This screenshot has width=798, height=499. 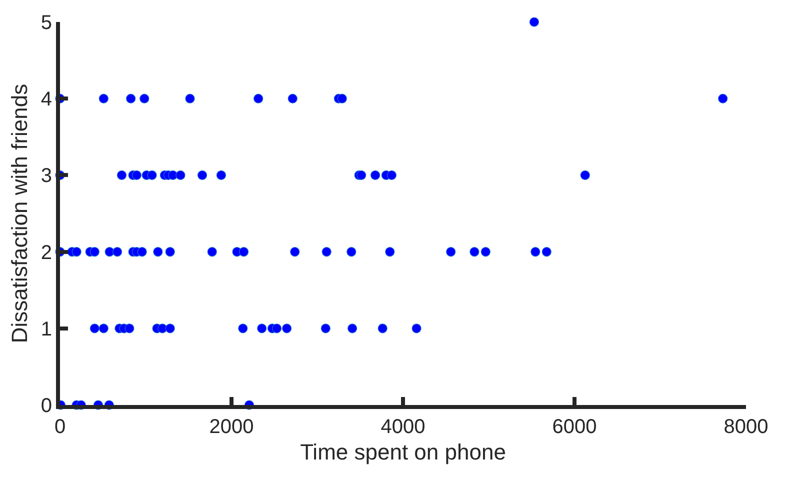 What do you see at coordinates (60, 427) in the screenshot?
I see `x-tick-label: 0` at bounding box center [60, 427].